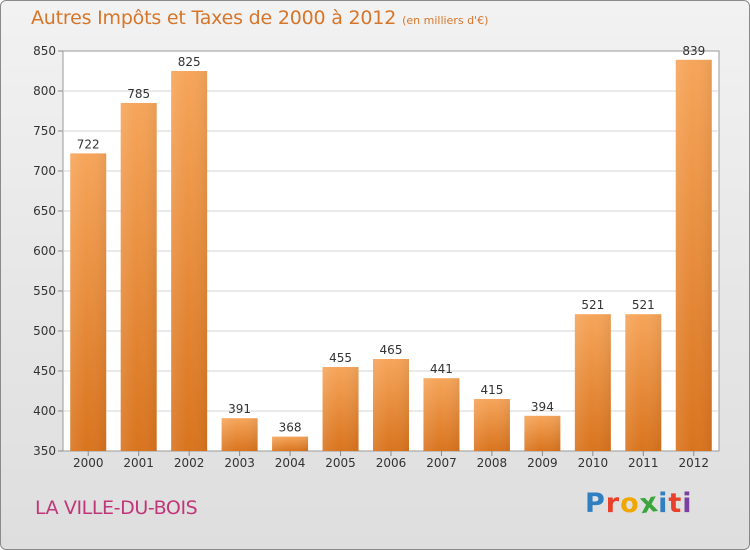 The width and height of the screenshot is (750, 550). Describe the element at coordinates (542, 463) in the screenshot. I see `x-tick-label: 2009` at that location.